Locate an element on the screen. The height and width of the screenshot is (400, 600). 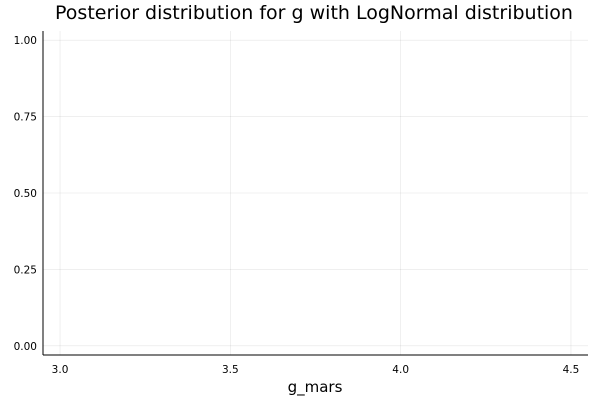
x-tick-label: 3.5 is located at coordinates (230, 370).